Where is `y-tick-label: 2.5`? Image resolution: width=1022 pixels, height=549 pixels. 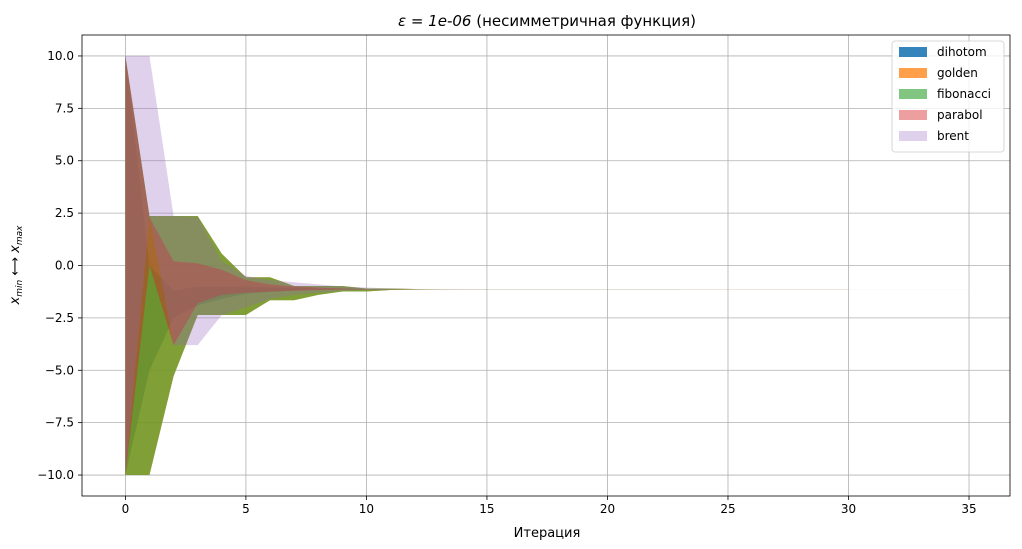 y-tick-label: 2.5 is located at coordinates (64, 213).